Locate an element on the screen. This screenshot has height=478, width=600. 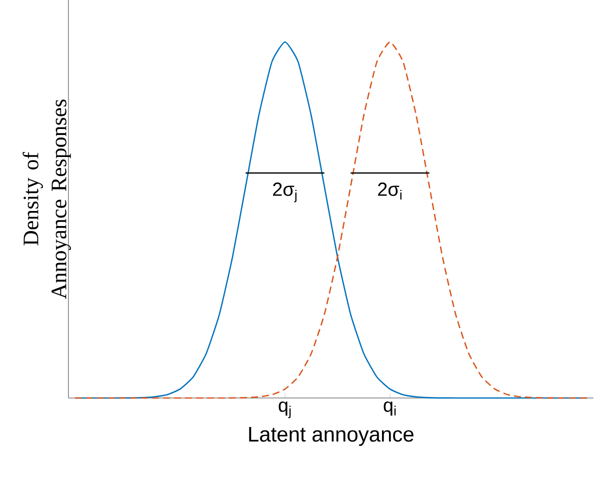
annotation: 2σ$_{i}$ is located at coordinates (390, 191).